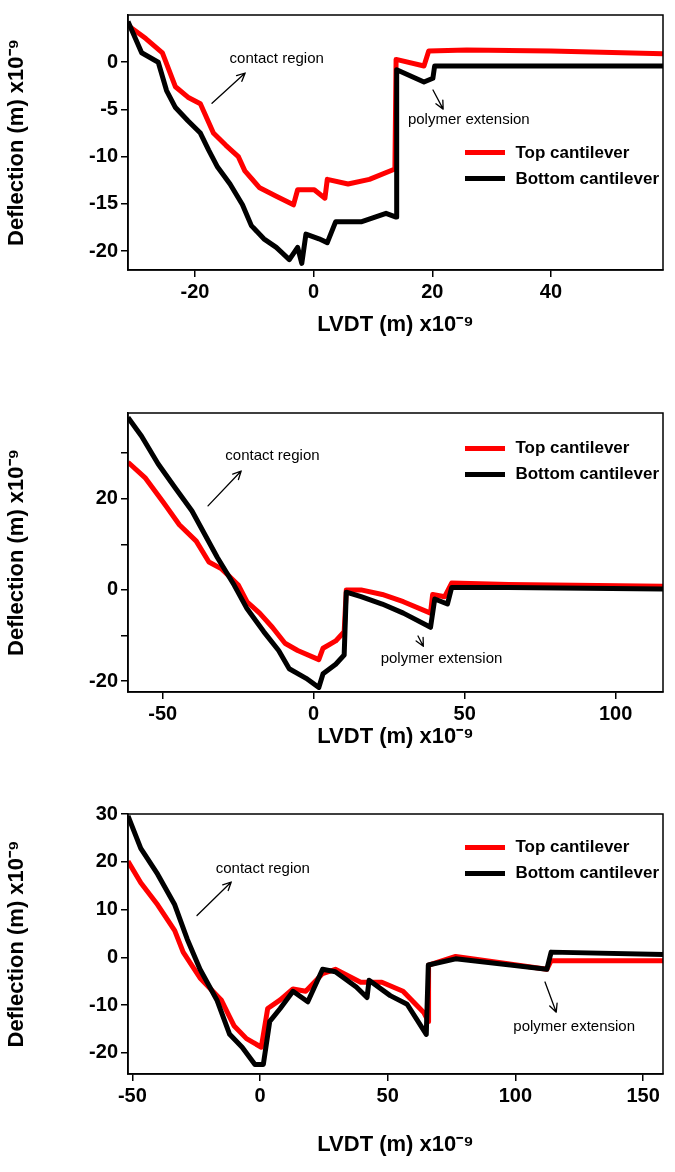 This screenshot has width=675, height=1172. What do you see at coordinates (109, 107) in the screenshot?
I see `y-tick-label: -5` at bounding box center [109, 107].